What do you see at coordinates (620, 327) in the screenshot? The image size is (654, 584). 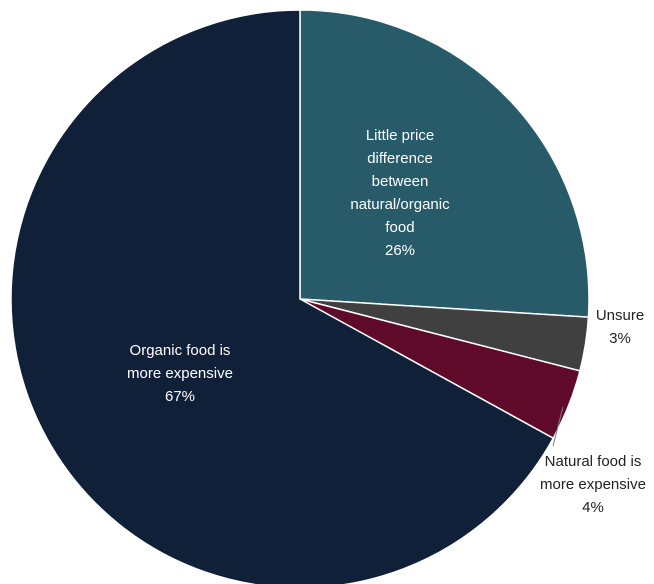 I see `slice-label-unsure: Unsure 3%` at bounding box center [620, 327].